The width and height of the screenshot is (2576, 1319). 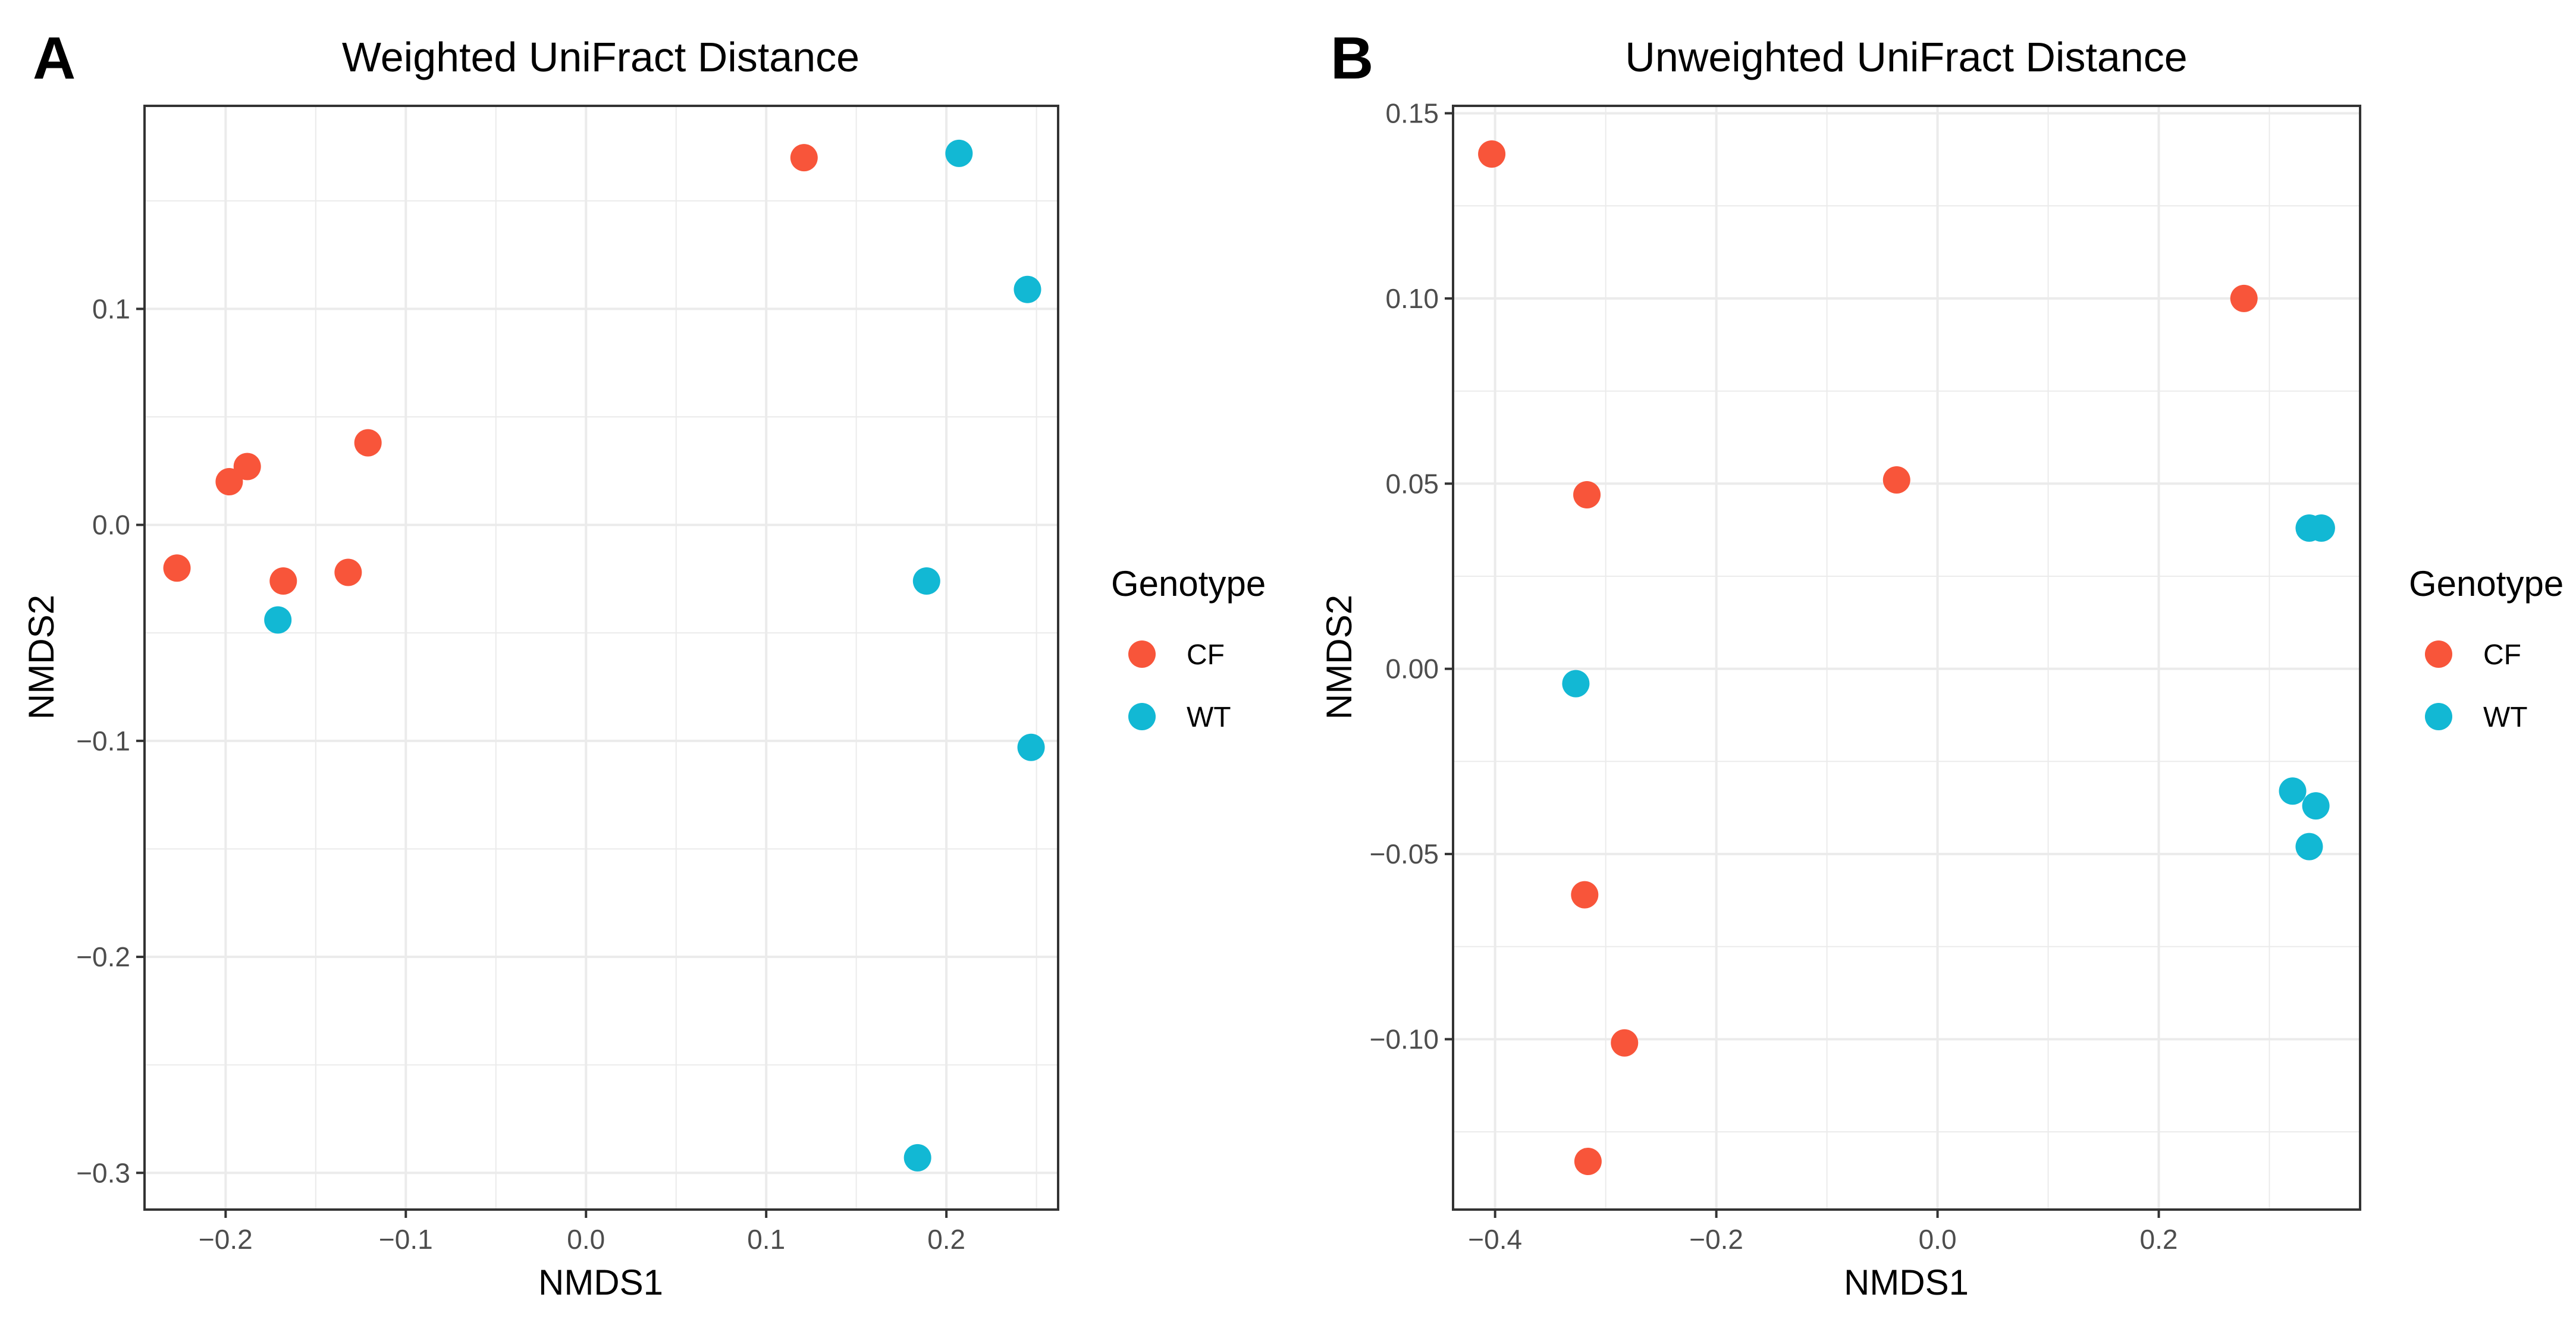 I want to click on y-tick-label: 0.0, so click(x=111, y=525).